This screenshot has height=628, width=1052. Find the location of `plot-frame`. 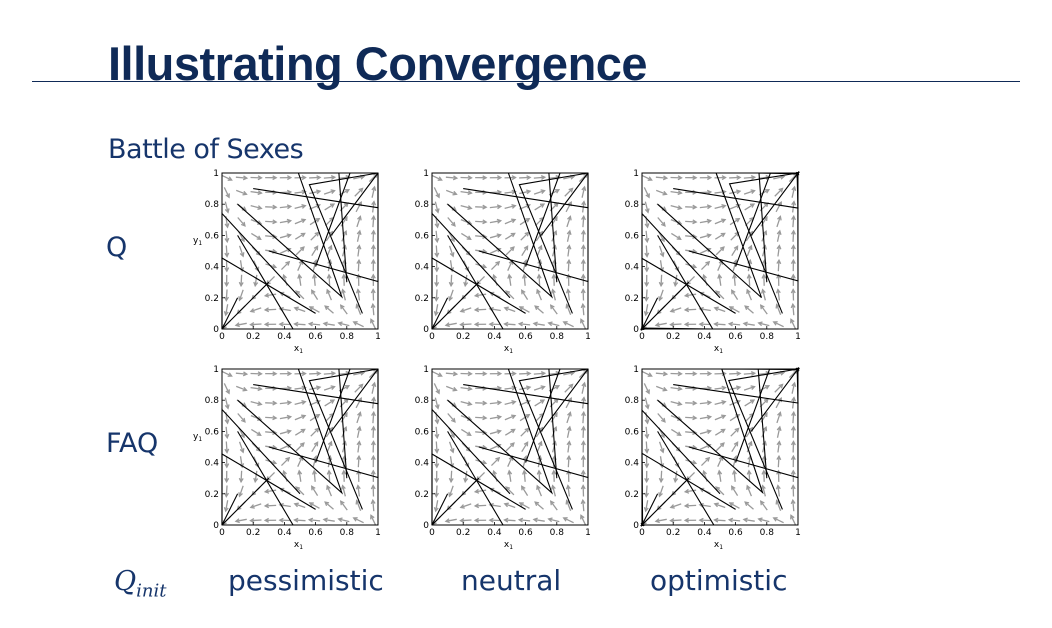

plot-frame is located at coordinates (300, 447).